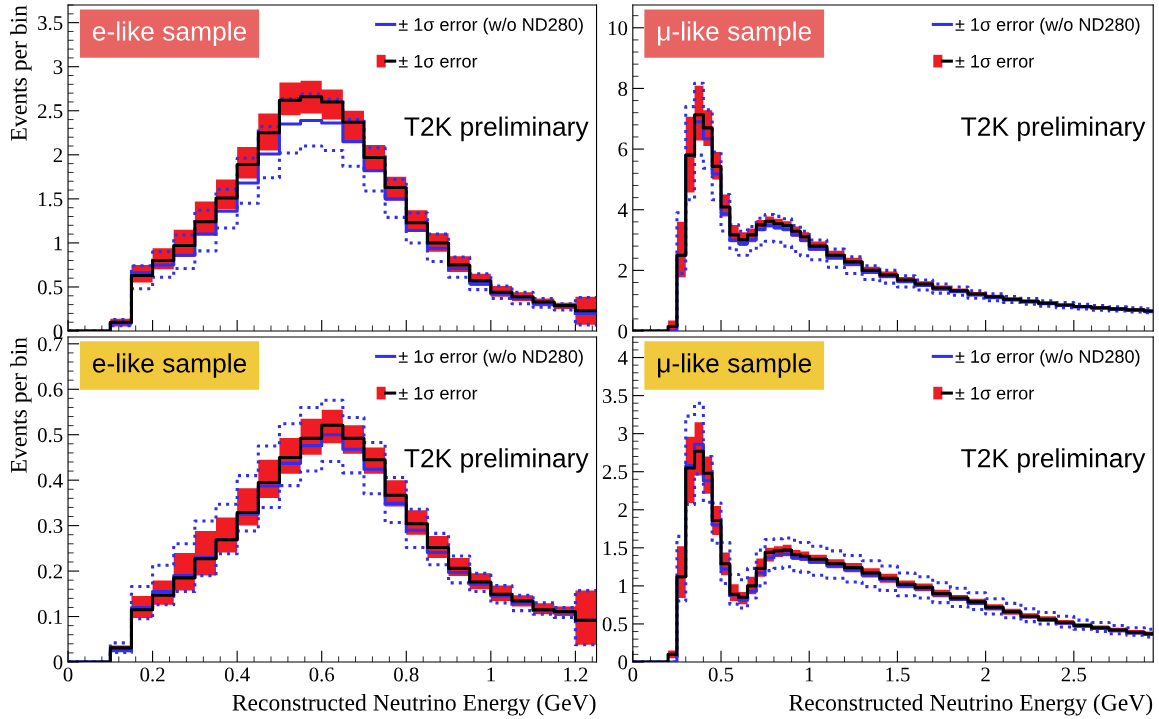 This screenshot has width=1159, height=719. Describe the element at coordinates (898, 674) in the screenshot. I see `x-tick-label: 1.5` at that location.